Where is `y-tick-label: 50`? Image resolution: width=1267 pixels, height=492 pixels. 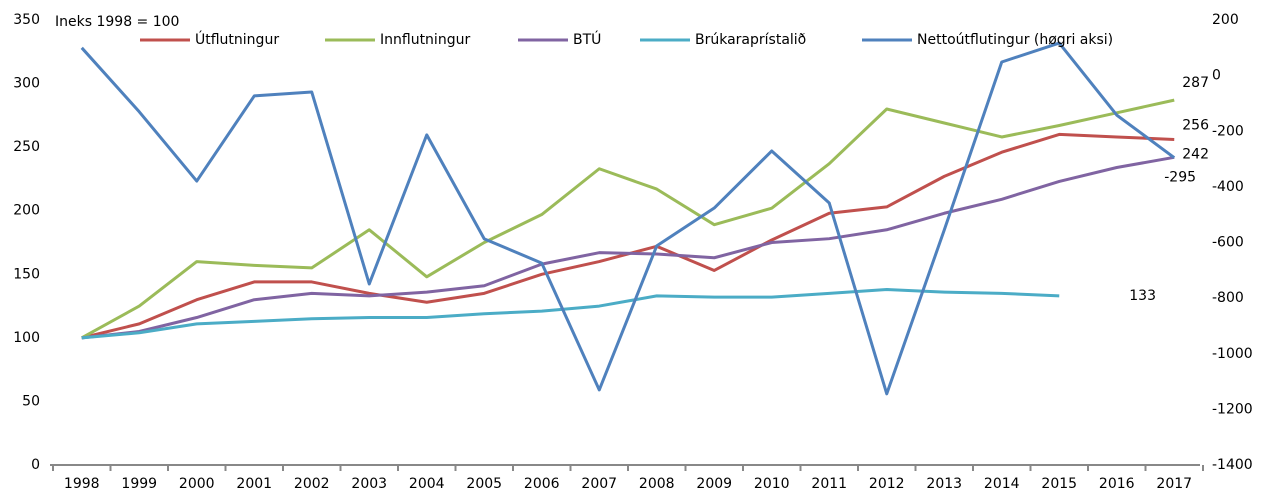 y-tick-label: 50 is located at coordinates (31, 401).